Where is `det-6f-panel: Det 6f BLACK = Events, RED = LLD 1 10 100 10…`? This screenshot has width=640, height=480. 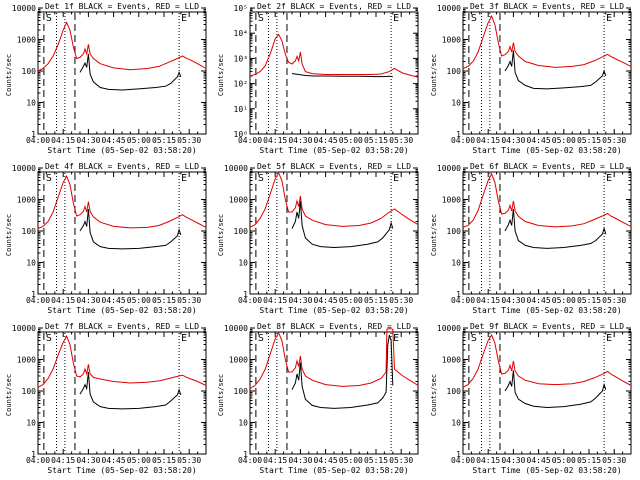
det-6f-panel: Det 6f BLACK = Events, RED = LLD 1 10 100 10… is located at coordinates (531, 238).